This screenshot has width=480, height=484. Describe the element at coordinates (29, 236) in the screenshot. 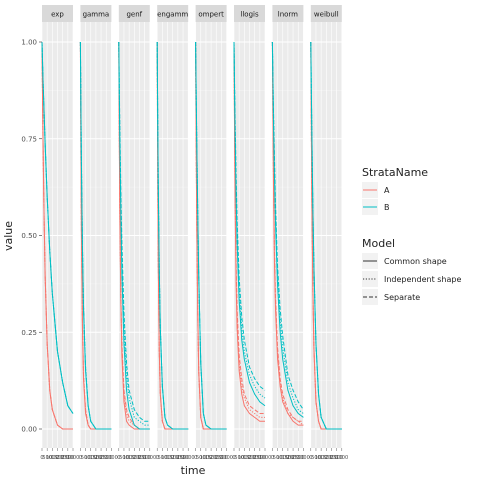

I see `y-tick-label: 0.50` at that location.